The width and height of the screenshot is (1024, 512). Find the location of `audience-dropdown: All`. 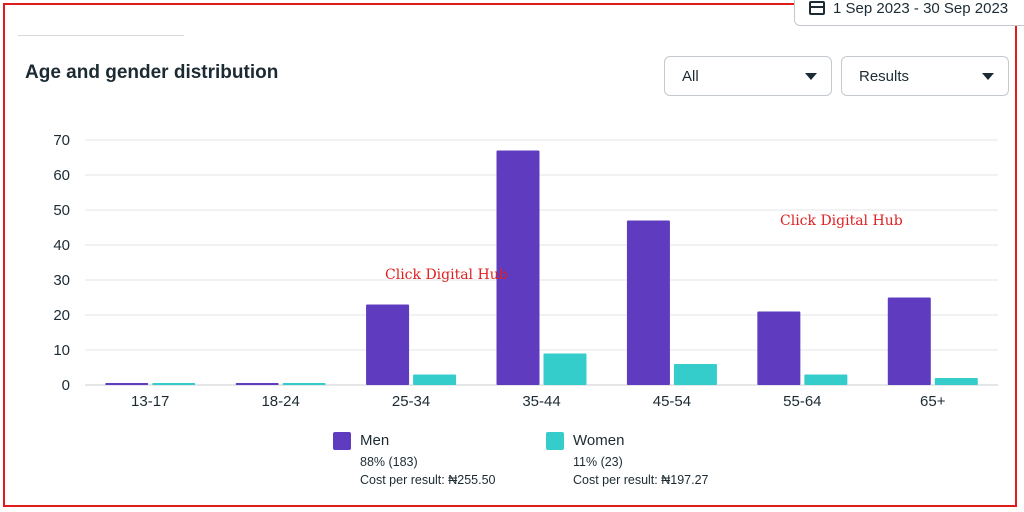

audience-dropdown: All is located at coordinates (748, 76).